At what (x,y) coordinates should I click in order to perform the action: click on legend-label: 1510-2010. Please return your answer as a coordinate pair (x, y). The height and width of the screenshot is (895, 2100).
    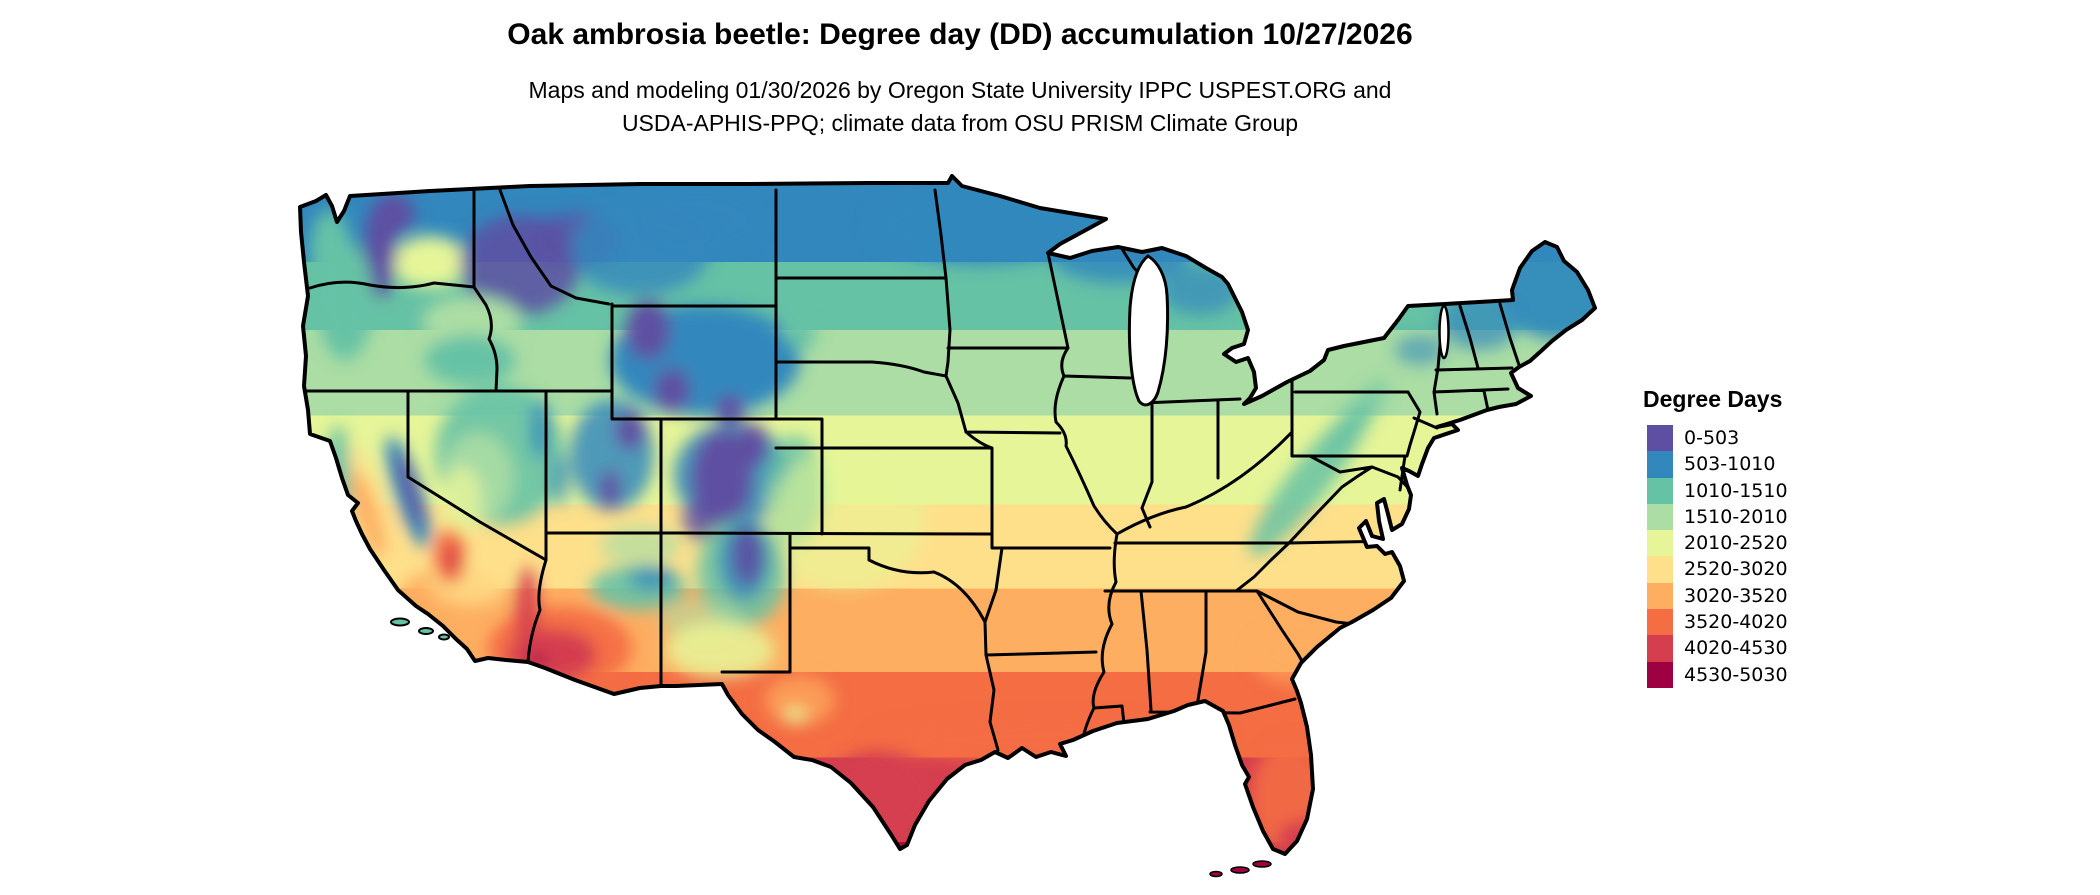
    Looking at the image, I should click on (1736, 516).